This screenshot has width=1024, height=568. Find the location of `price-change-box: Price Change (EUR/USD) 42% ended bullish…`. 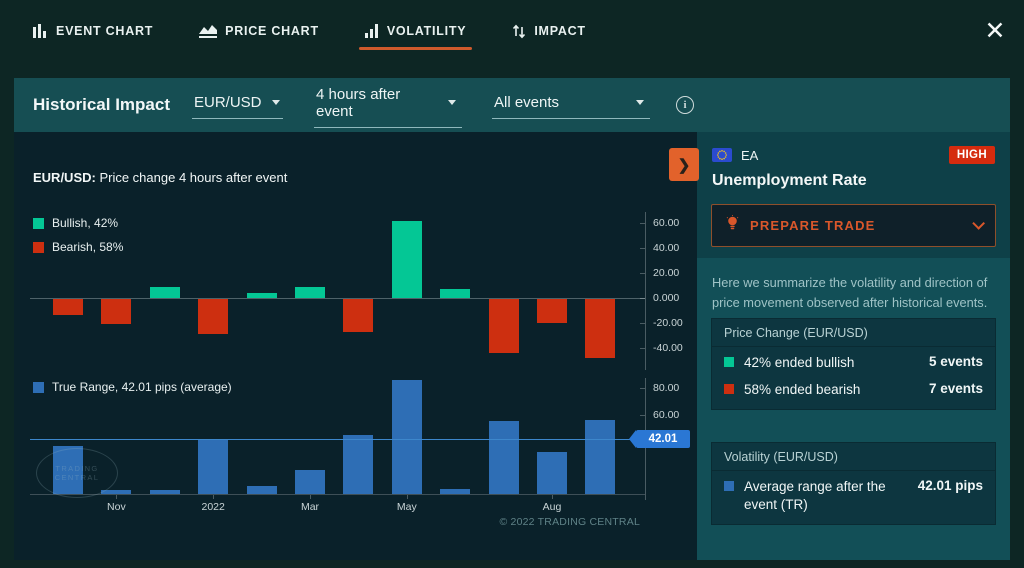

price-change-box: Price Change (EUR/USD) 42% ended bullish… is located at coordinates (853, 364).